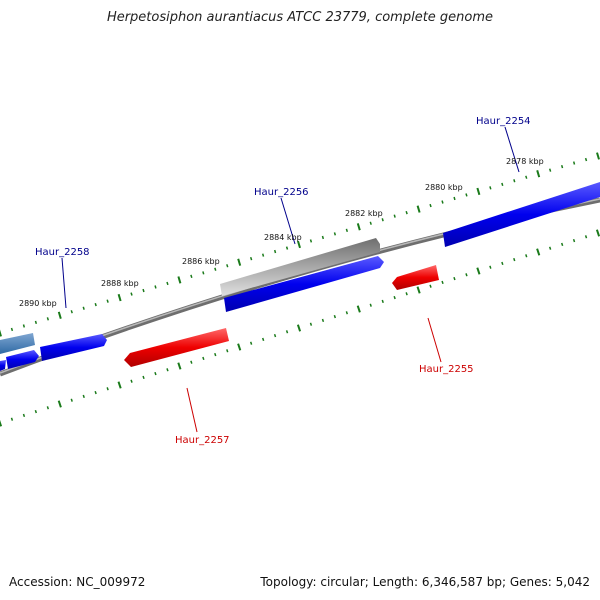 This screenshot has width=600, height=600. Describe the element at coordinates (22, 359) in the screenshot. I see `gene-left-small` at that location.